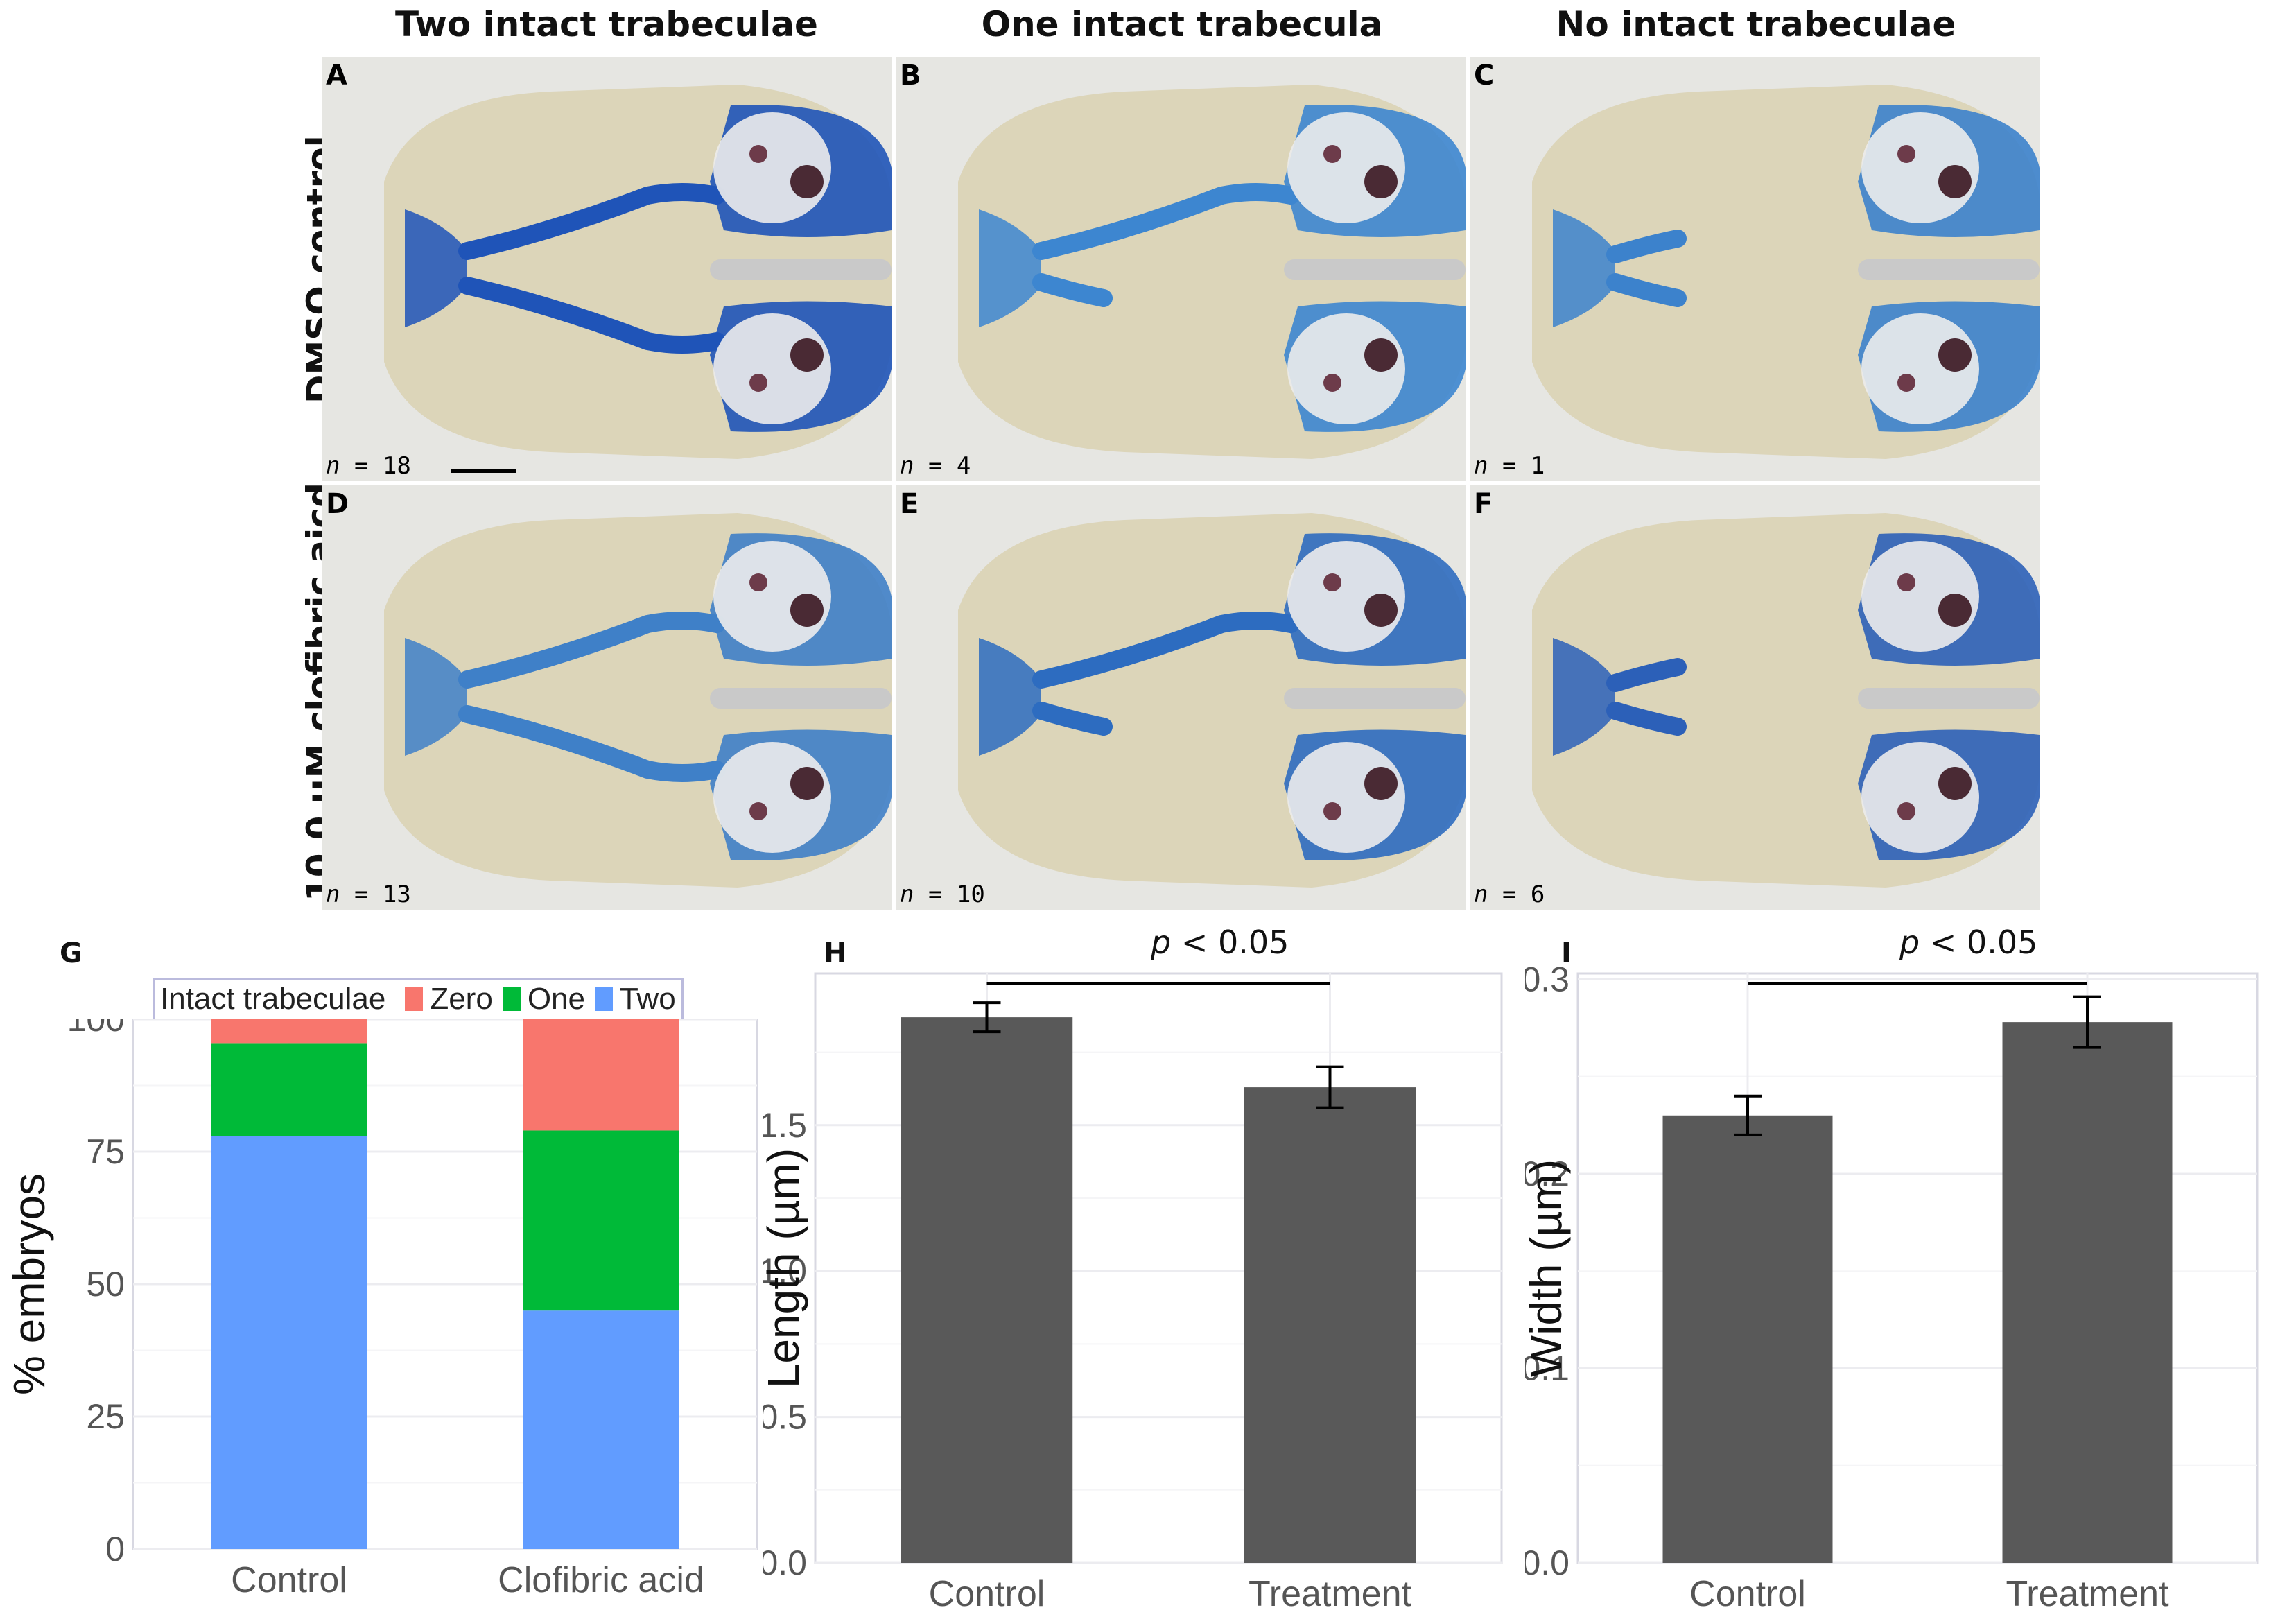 This screenshot has width=2296, height=1610. I want to click on panel-label-f: F, so click(1483, 504).